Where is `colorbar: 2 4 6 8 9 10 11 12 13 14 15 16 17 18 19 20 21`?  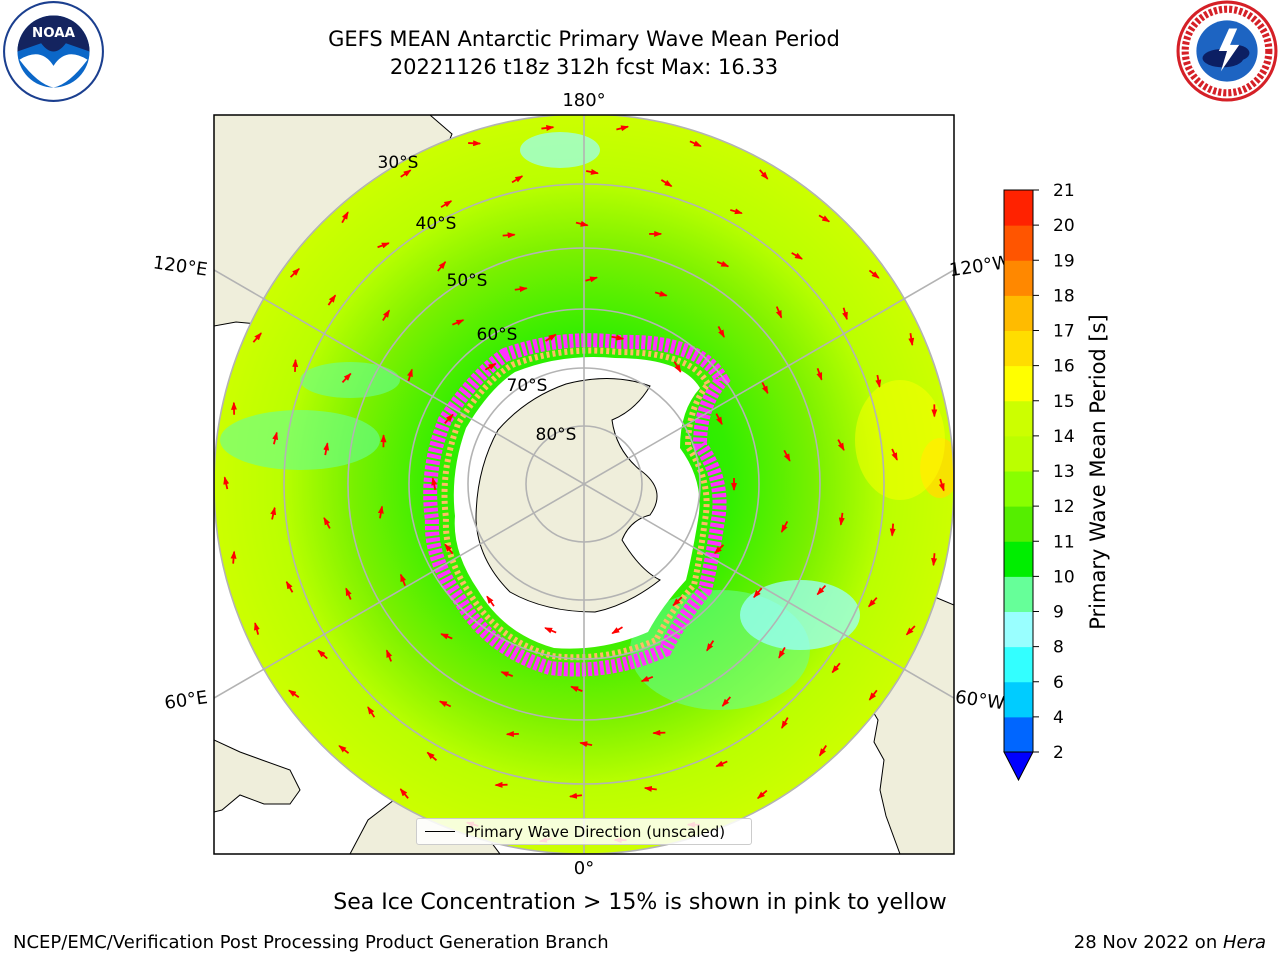 colorbar: 2 4 6 8 9 10 11 12 13 14 15 16 17 18 19 20 21 is located at coordinates (1039, 481).